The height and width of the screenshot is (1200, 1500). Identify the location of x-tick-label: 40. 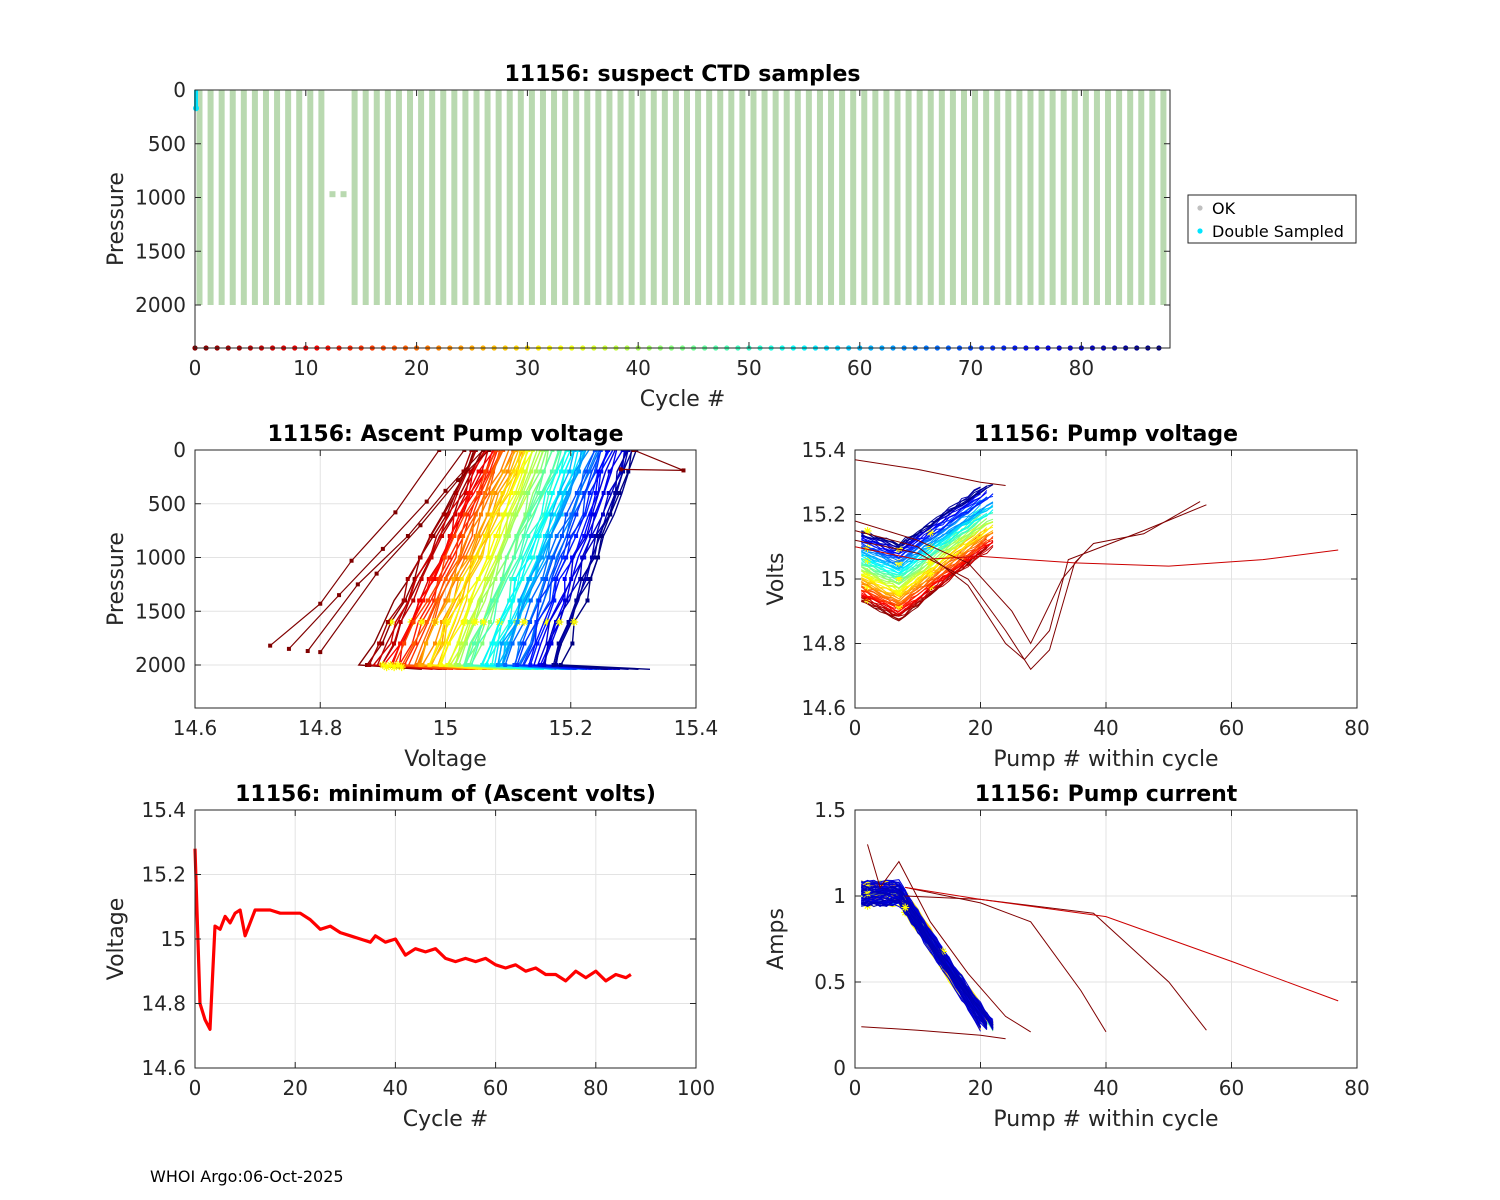
(1105, 728).